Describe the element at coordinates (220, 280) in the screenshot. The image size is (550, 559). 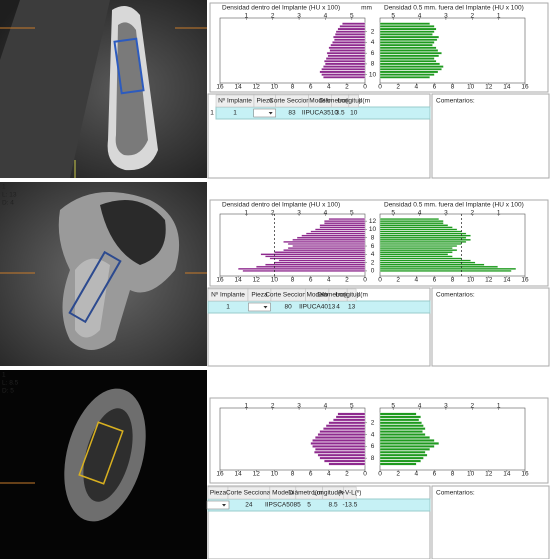
I see `x-tick-label: 16` at that location.